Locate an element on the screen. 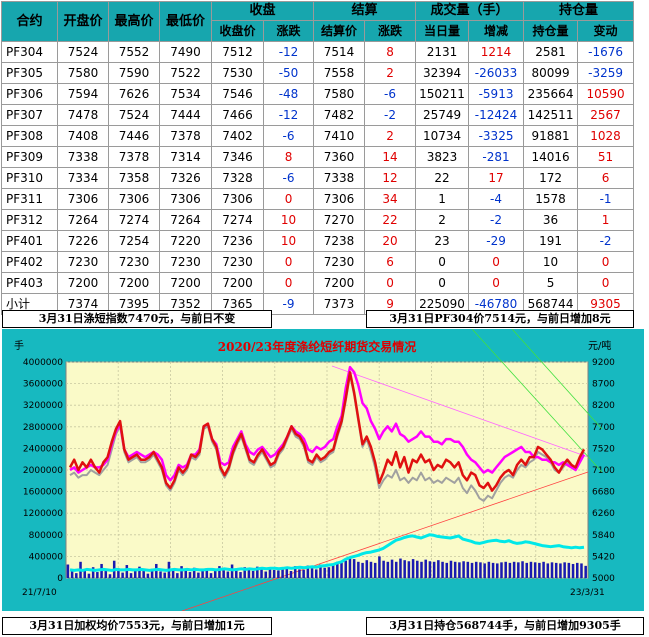 The width and height of the screenshot is (649, 637). table-cell: -5913 is located at coordinates (496, 94).